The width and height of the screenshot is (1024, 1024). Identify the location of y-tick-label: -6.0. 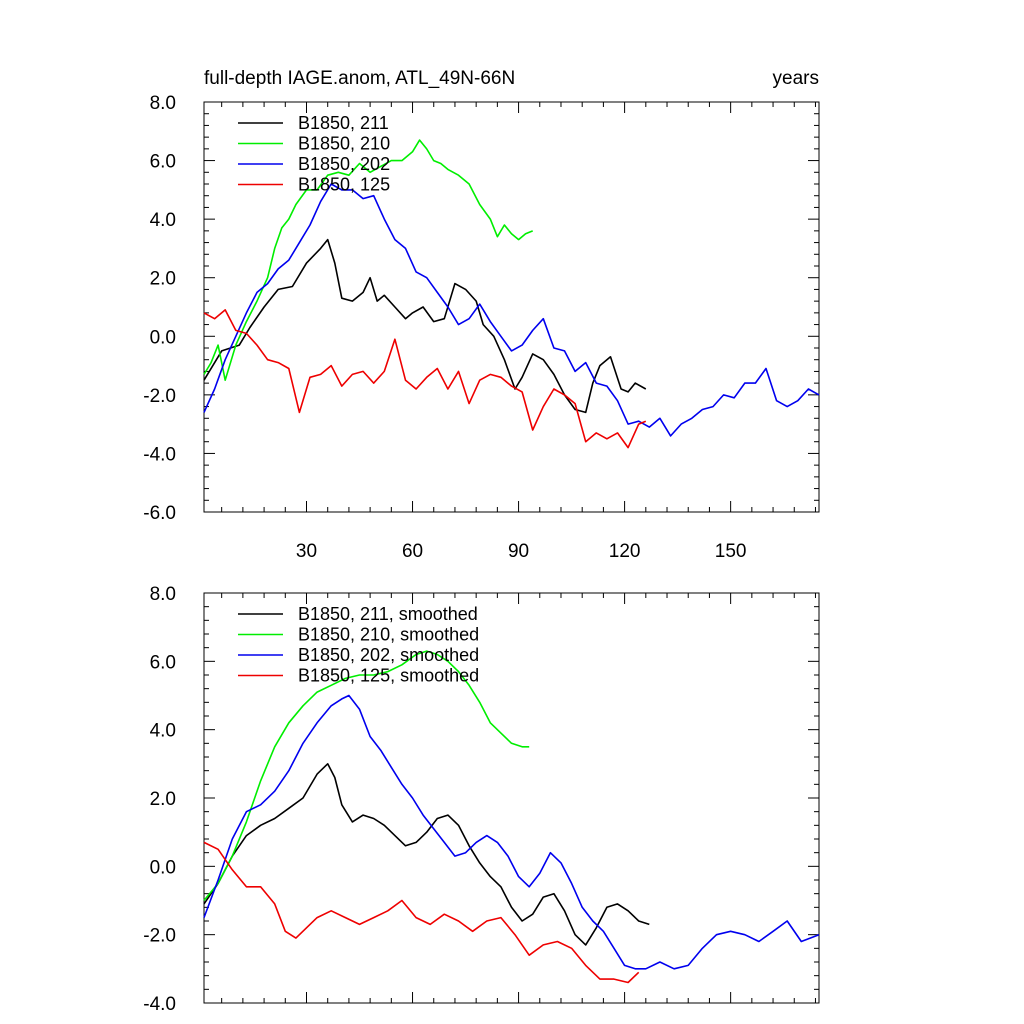
(159, 513).